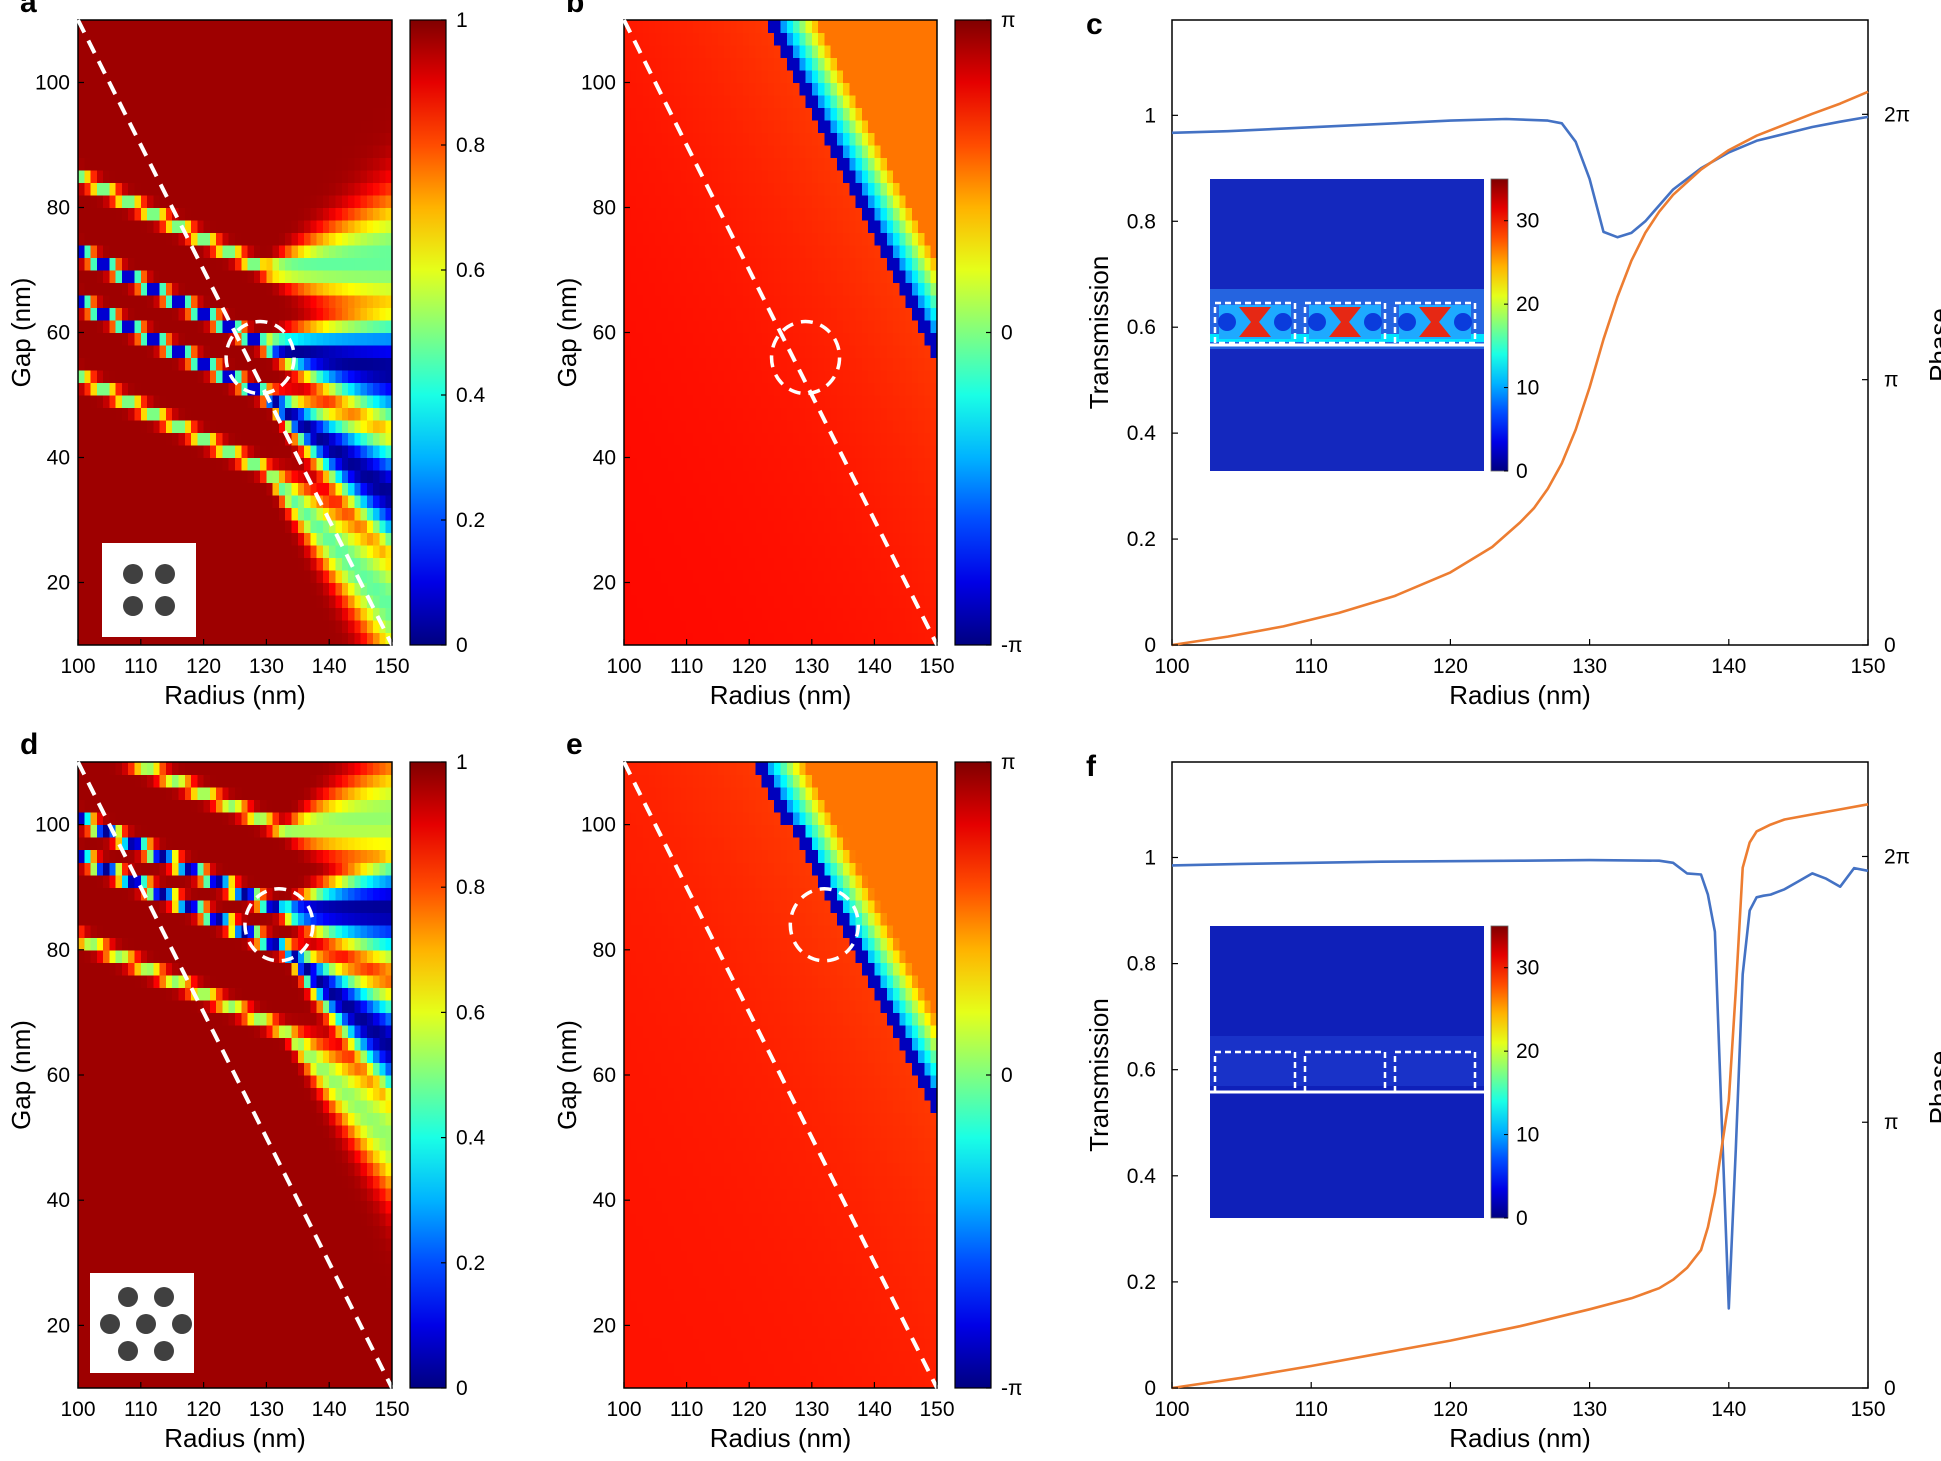 This screenshot has width=1941, height=1461. Describe the element at coordinates (203, 666) in the screenshot. I see `x-tick-label: 120` at that location.